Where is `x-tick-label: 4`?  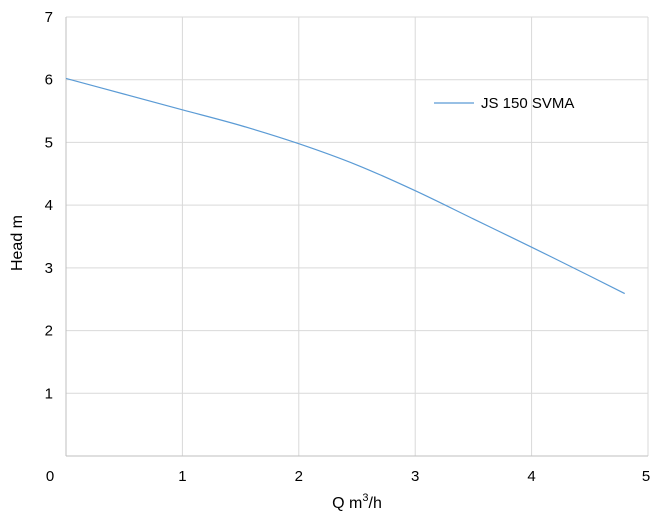
x-tick-label: 4 is located at coordinates (531, 476).